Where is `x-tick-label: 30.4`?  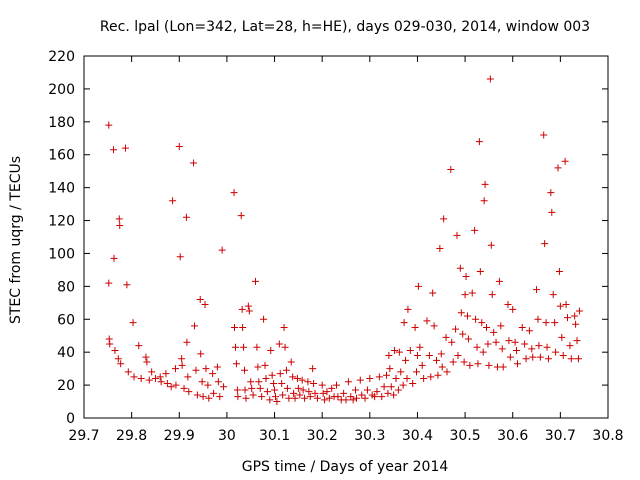
x-tick-label: 30.4 is located at coordinates (417, 436).